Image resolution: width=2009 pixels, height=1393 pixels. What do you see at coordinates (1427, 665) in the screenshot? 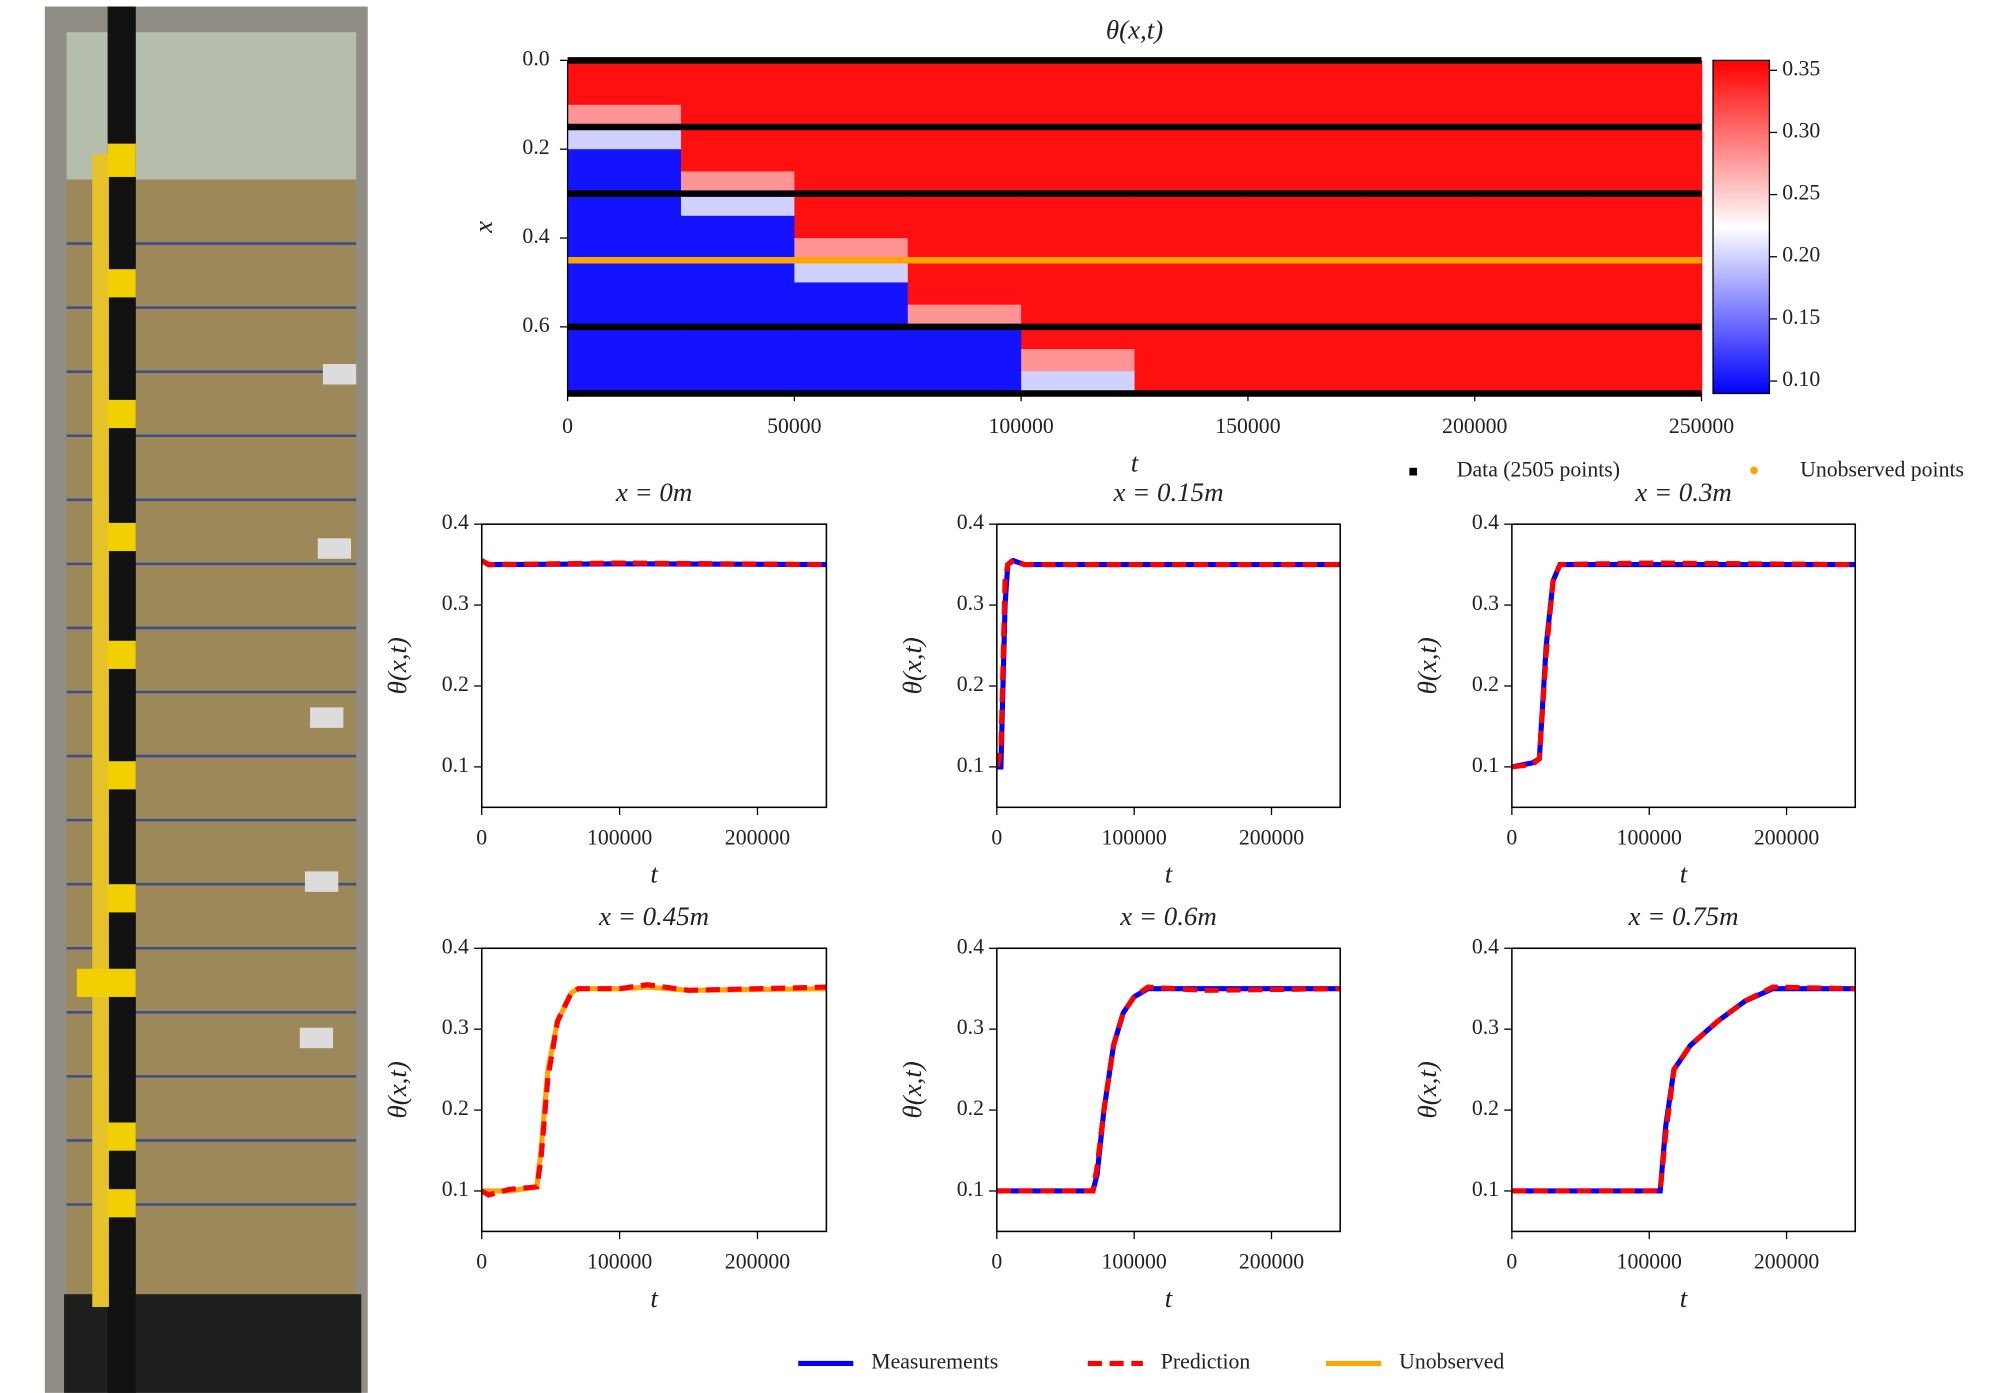
I see `y-axis-label: θ(x,t)` at bounding box center [1427, 665].